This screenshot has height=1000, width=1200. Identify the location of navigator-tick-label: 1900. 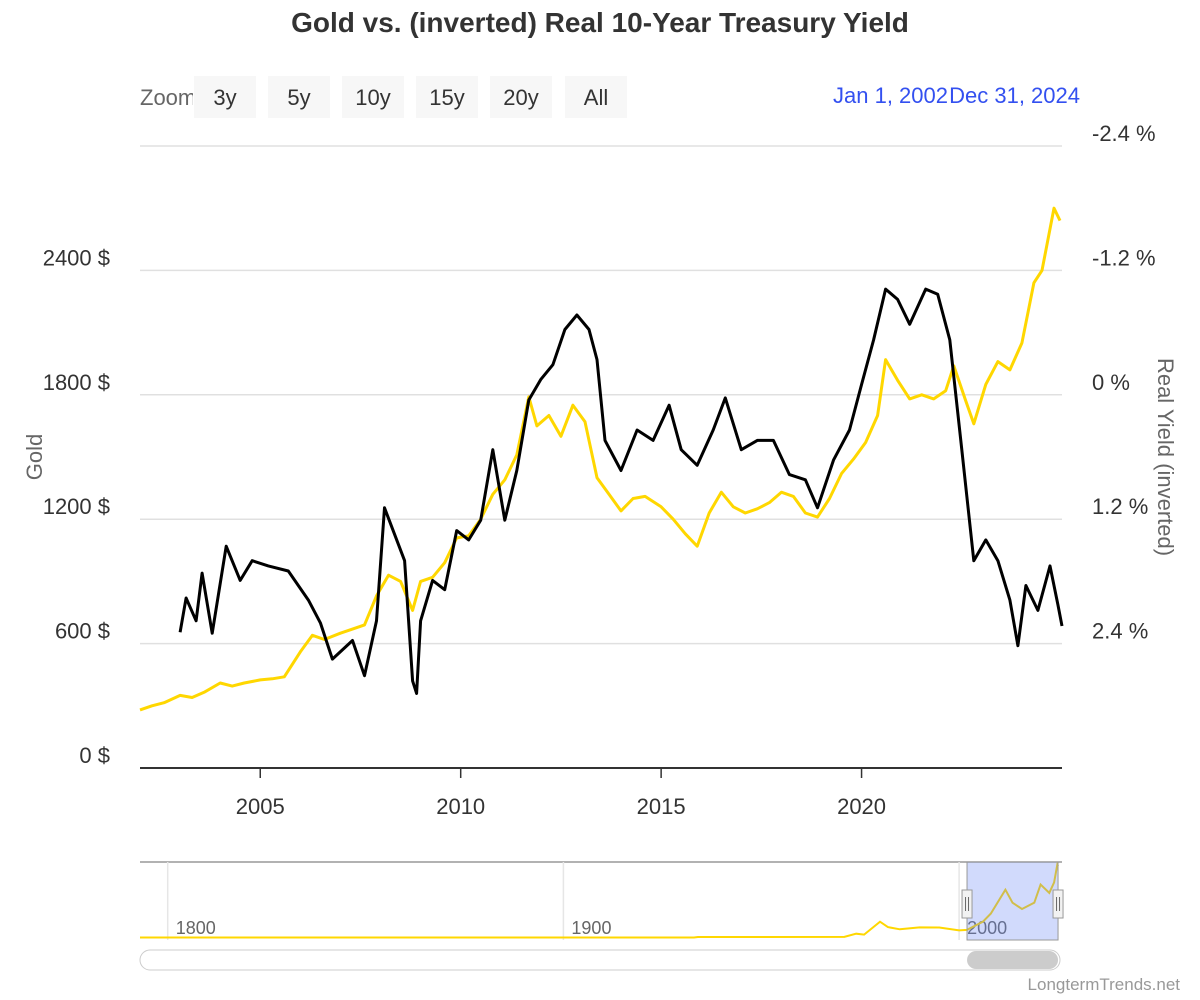
(591, 928).